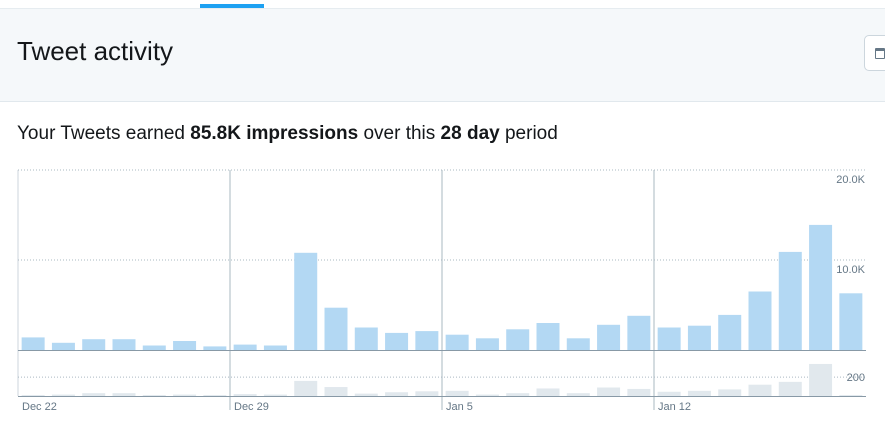 This screenshot has width=885, height=427. I want to click on x-tick-label: Dec 22, so click(39, 407).